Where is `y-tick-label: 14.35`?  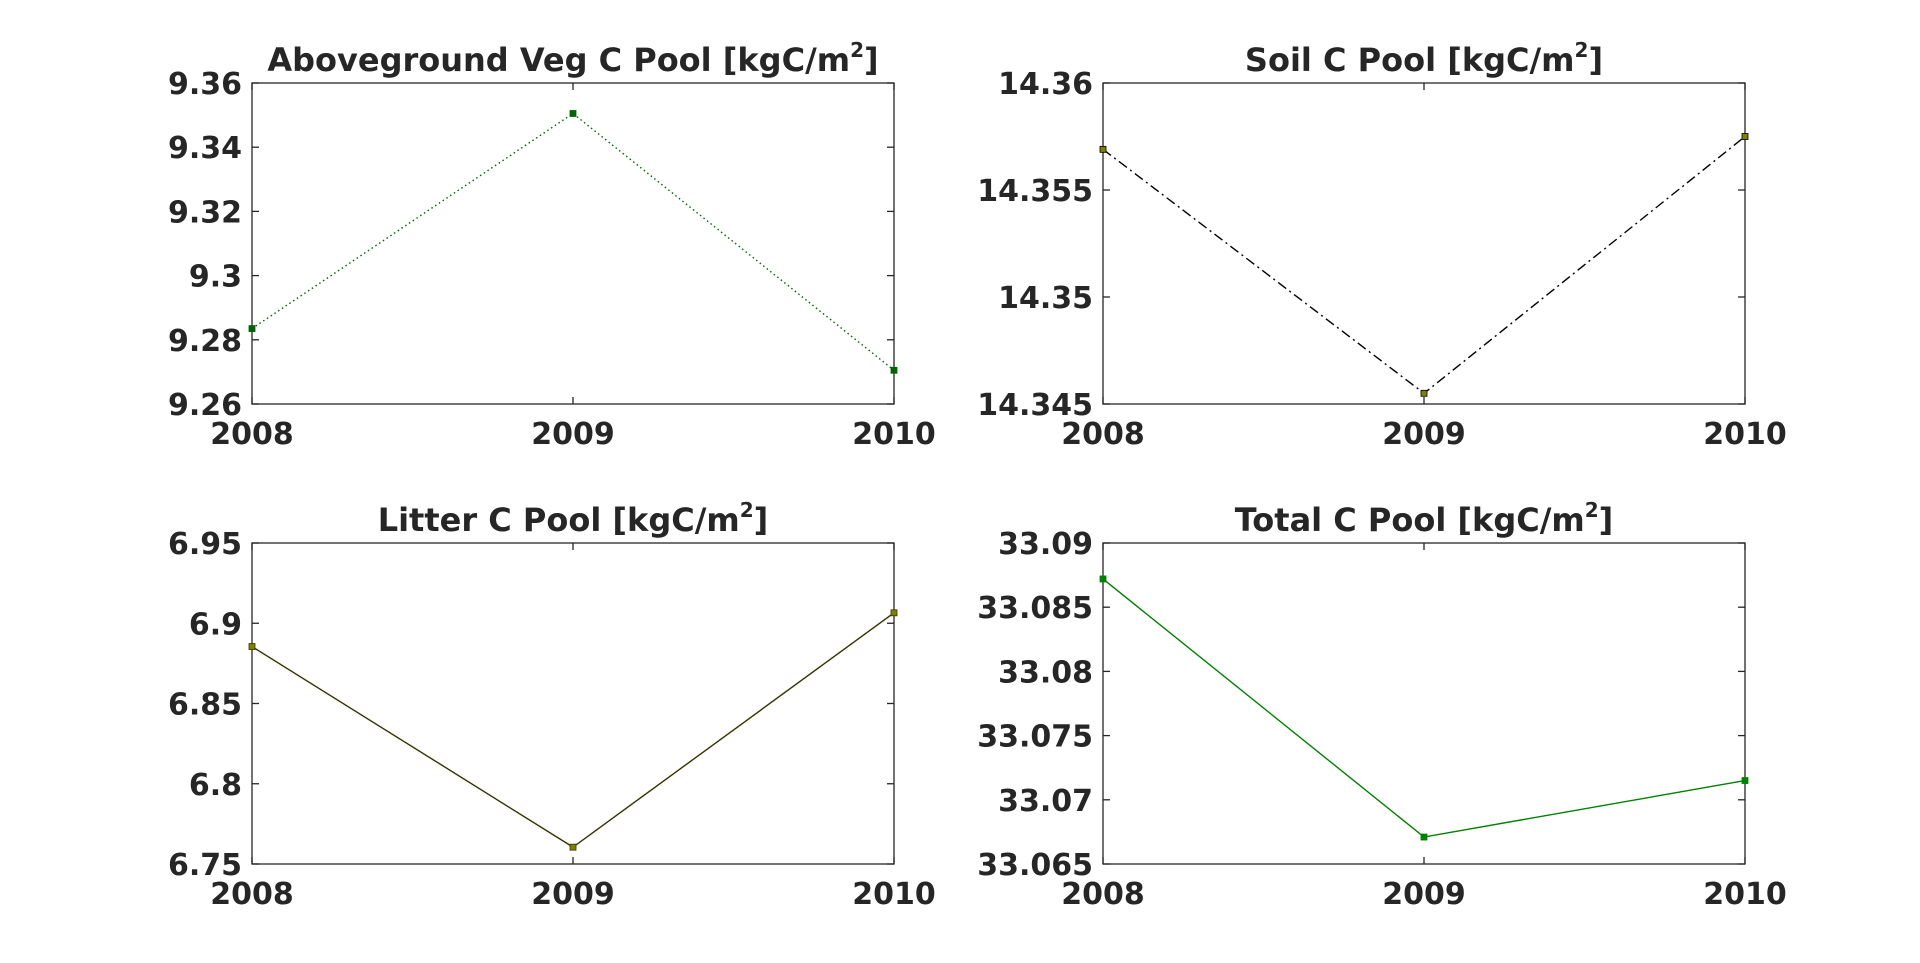
y-tick-label: 14.35 is located at coordinates (1045, 298).